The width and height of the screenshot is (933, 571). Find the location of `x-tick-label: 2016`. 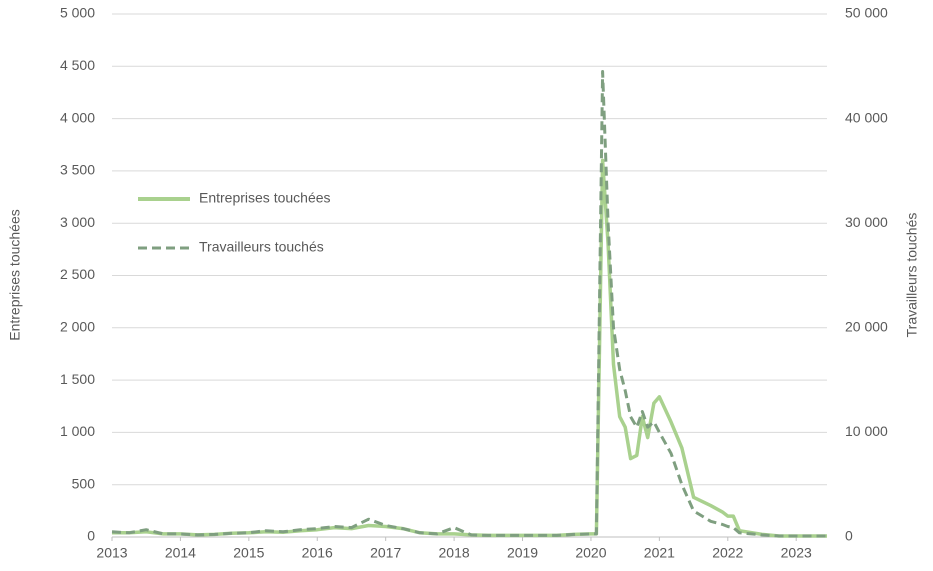

x-tick-label: 2016 is located at coordinates (317, 553).